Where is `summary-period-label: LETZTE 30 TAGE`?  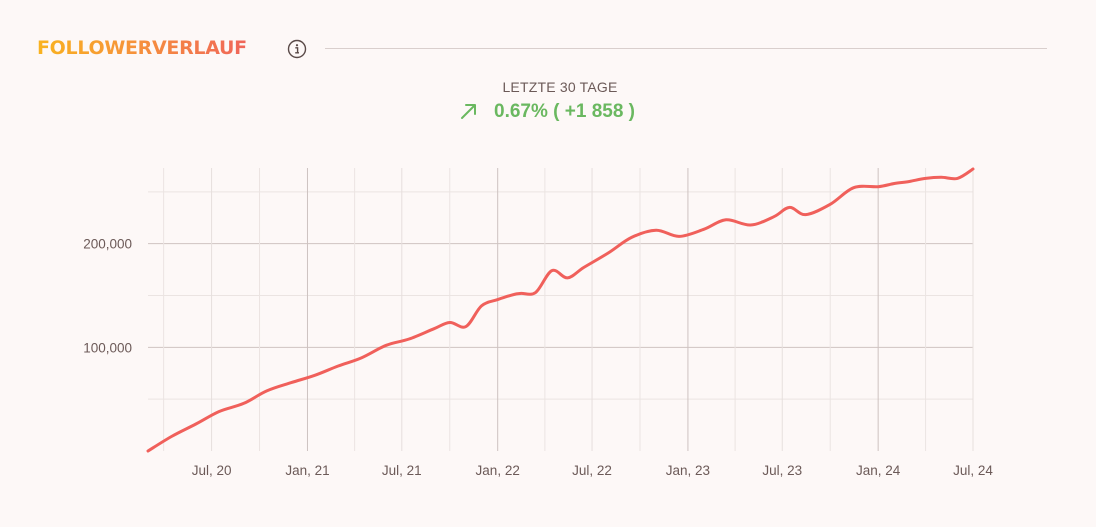 summary-period-label: LETZTE 30 TAGE is located at coordinates (560, 87).